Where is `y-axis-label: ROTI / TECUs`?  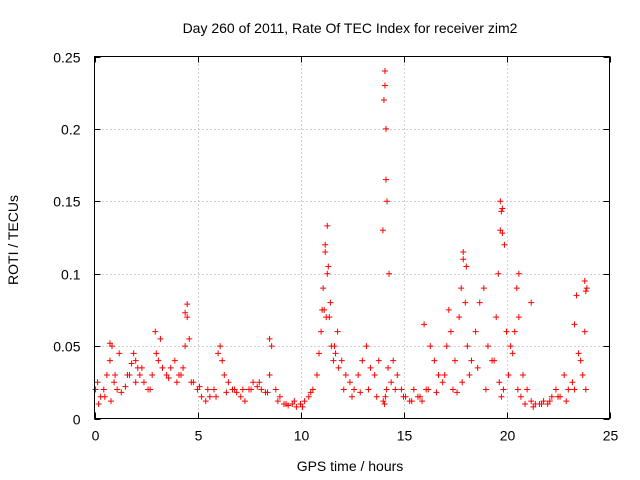
y-axis-label: ROTI / TECUs is located at coordinates (13, 240).